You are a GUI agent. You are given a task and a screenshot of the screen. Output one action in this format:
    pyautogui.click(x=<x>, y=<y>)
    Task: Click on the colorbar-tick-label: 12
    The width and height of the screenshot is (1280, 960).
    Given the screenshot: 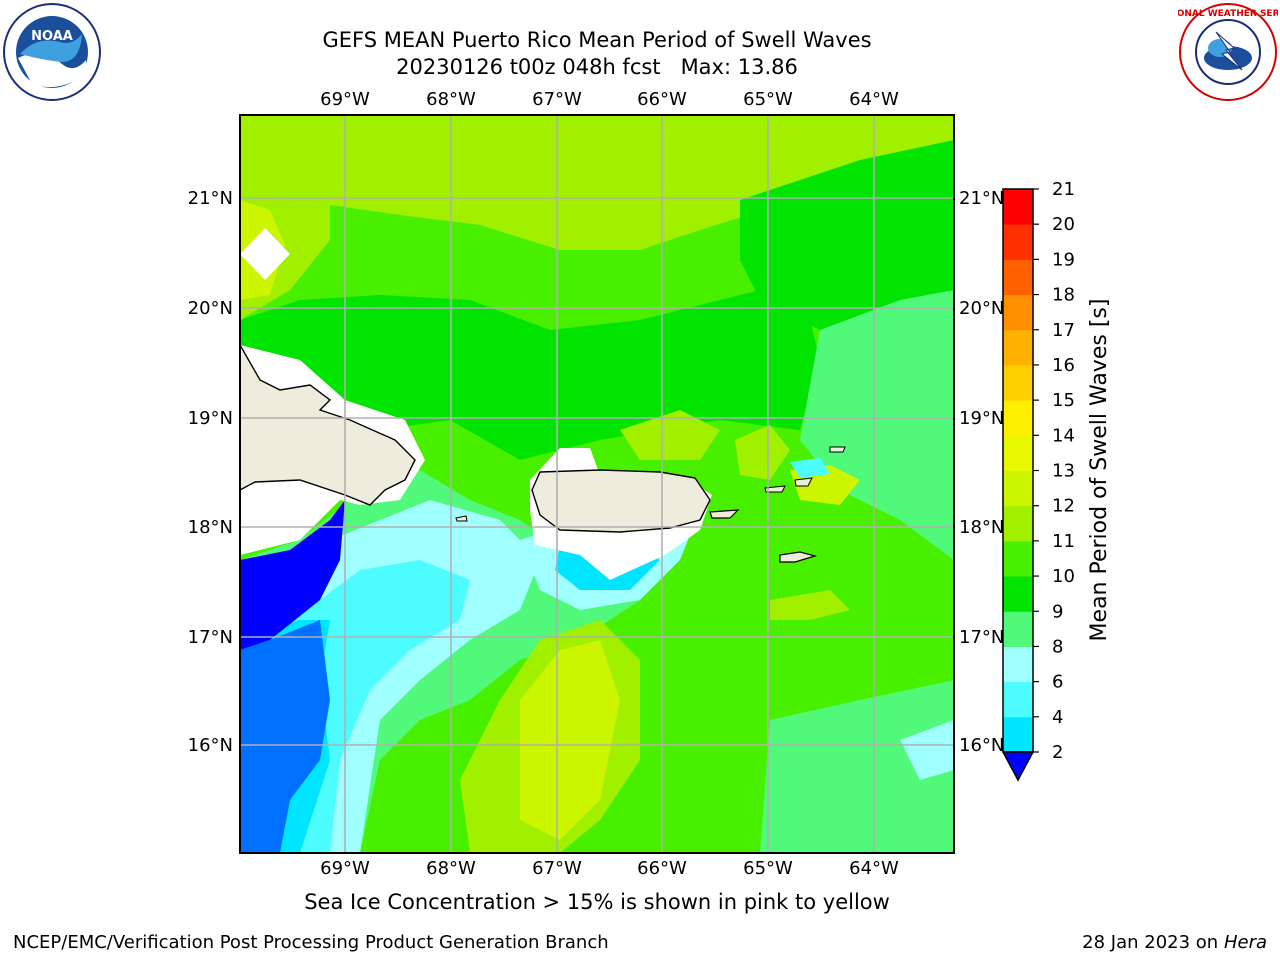 What is the action you would take?
    pyautogui.click(x=1063, y=506)
    